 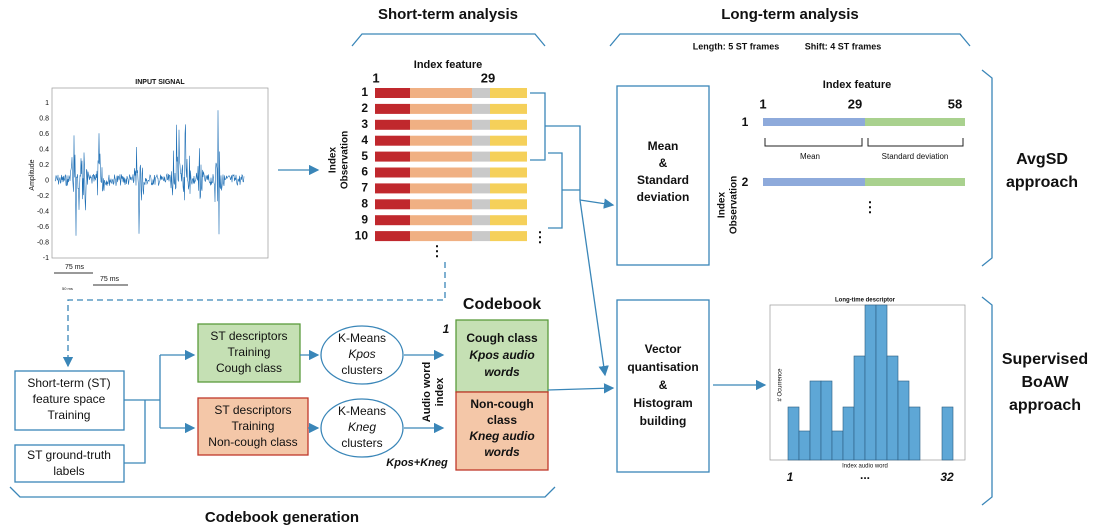 What do you see at coordinates (987, 401) in the screenshot?
I see `brace` at bounding box center [987, 401].